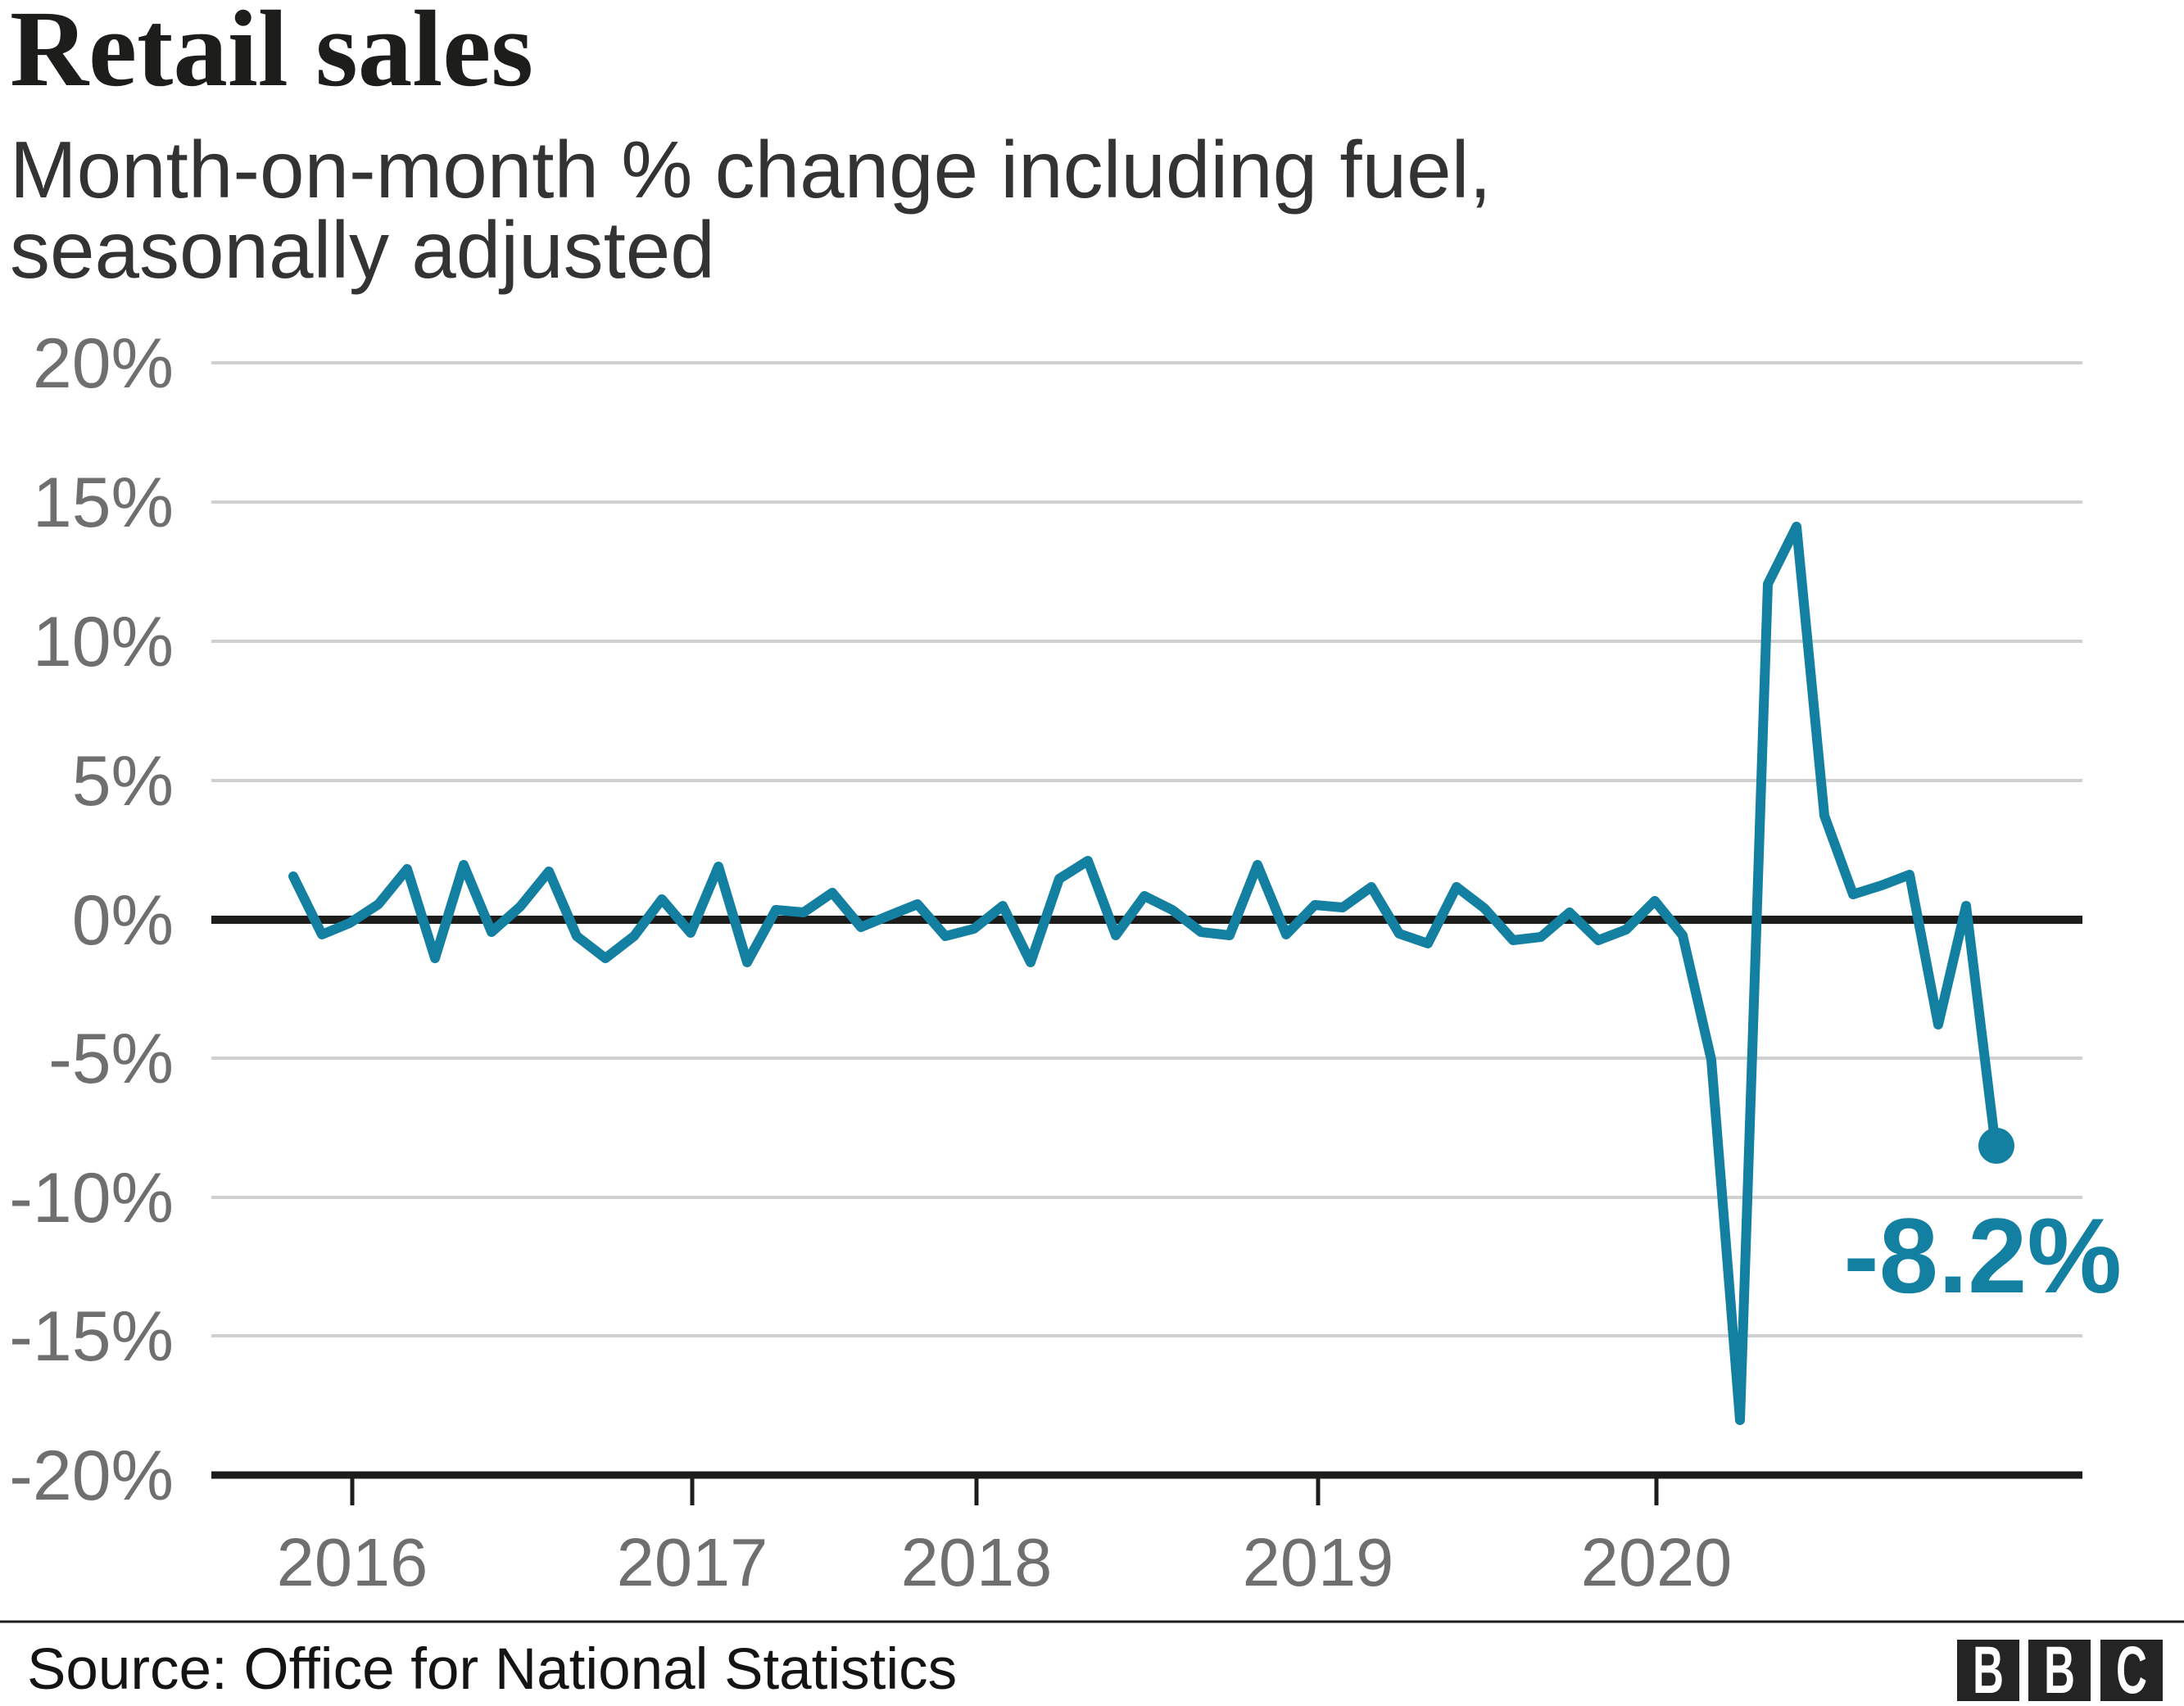 This screenshot has width=2184, height=1706. What do you see at coordinates (123, 781) in the screenshot?
I see `svg-text: 5%` at bounding box center [123, 781].